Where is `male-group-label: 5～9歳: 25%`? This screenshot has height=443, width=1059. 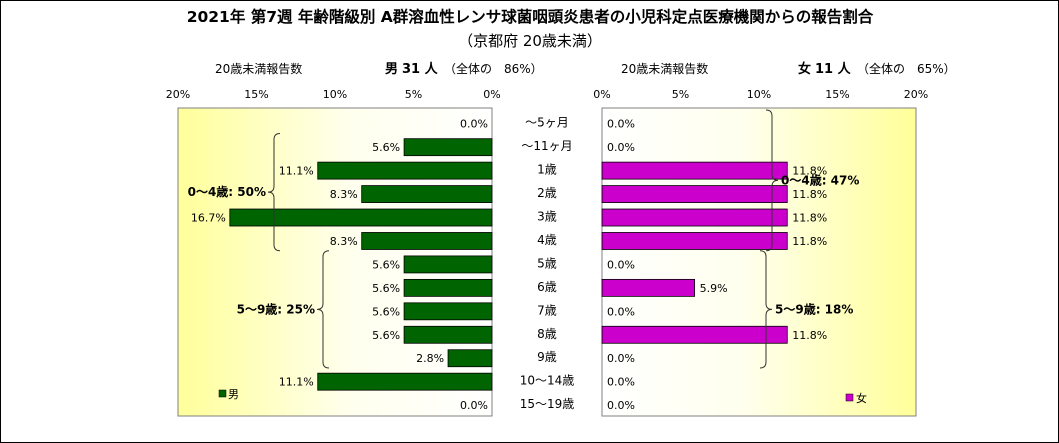 male-group-label: 5～9歳: 25% is located at coordinates (276, 308).